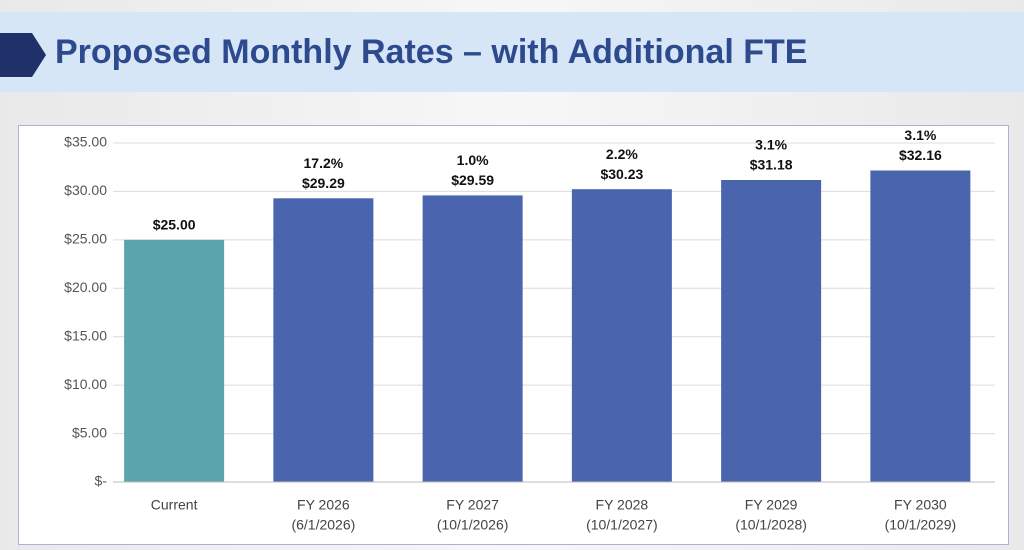 This screenshot has width=1024, height=550. What do you see at coordinates (921, 525) in the screenshot?
I see `x-tick-label: (10/1/2029)` at bounding box center [921, 525].